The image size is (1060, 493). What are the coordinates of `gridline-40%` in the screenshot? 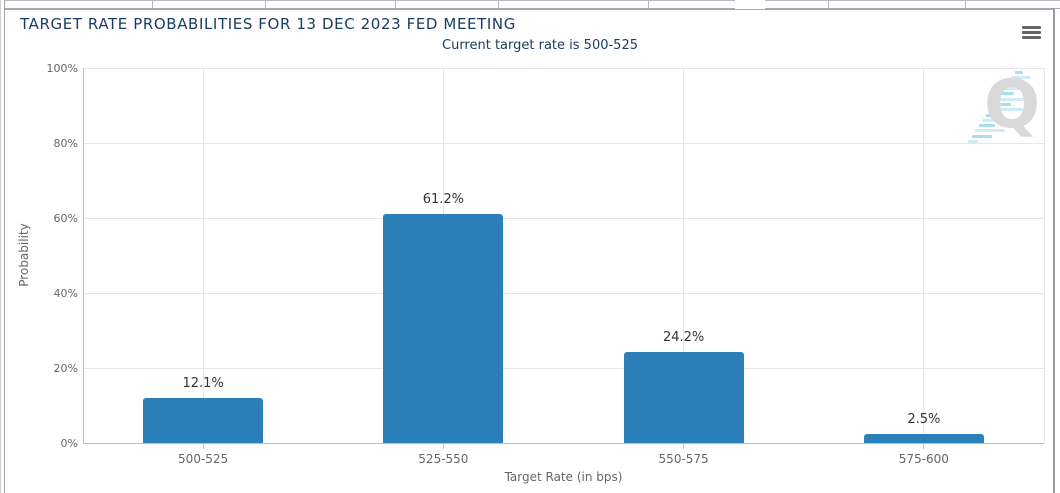 It's located at (563, 293).